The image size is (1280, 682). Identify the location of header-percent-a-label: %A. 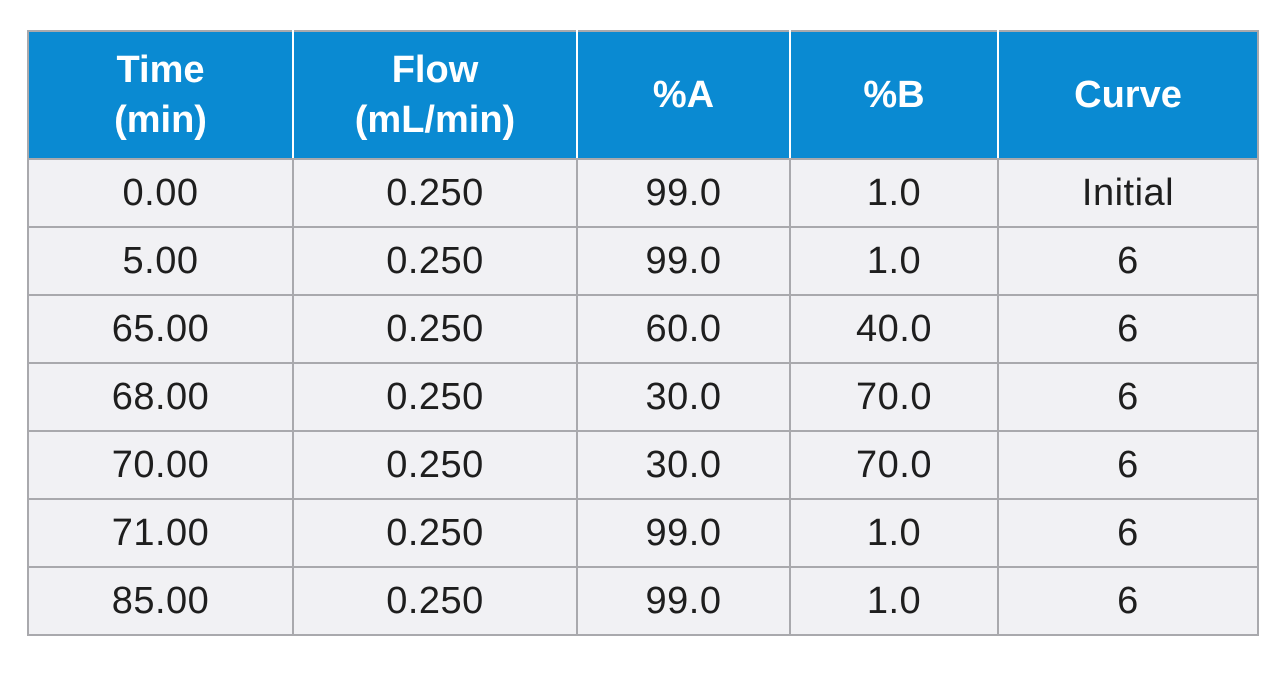
(683, 95).